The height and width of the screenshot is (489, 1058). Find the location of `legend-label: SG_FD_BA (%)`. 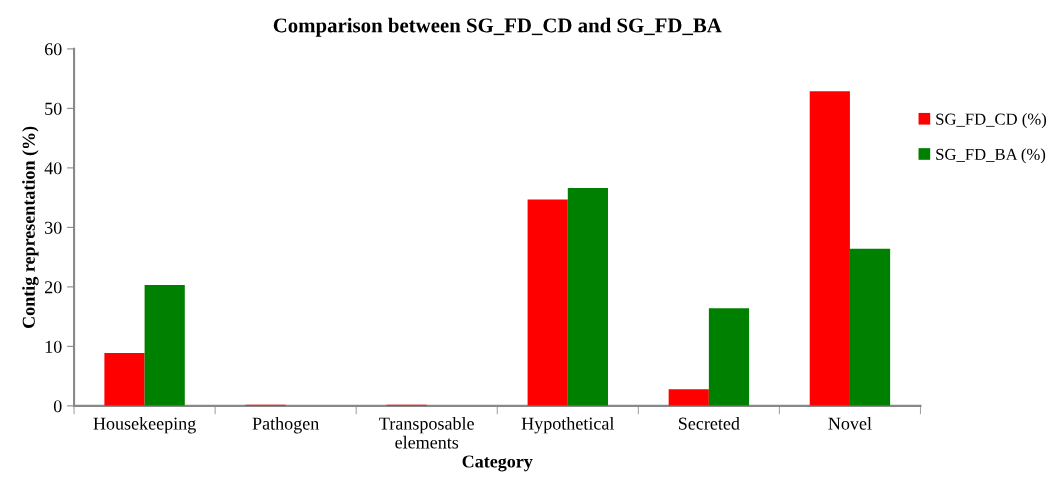

legend-label: SG_FD_BA (%) is located at coordinates (991, 156).